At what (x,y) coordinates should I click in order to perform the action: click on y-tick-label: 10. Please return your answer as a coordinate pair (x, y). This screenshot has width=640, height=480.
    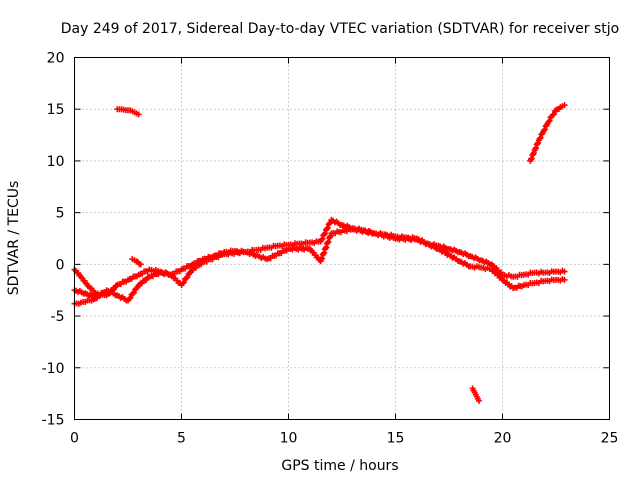
    Looking at the image, I should click on (56, 162).